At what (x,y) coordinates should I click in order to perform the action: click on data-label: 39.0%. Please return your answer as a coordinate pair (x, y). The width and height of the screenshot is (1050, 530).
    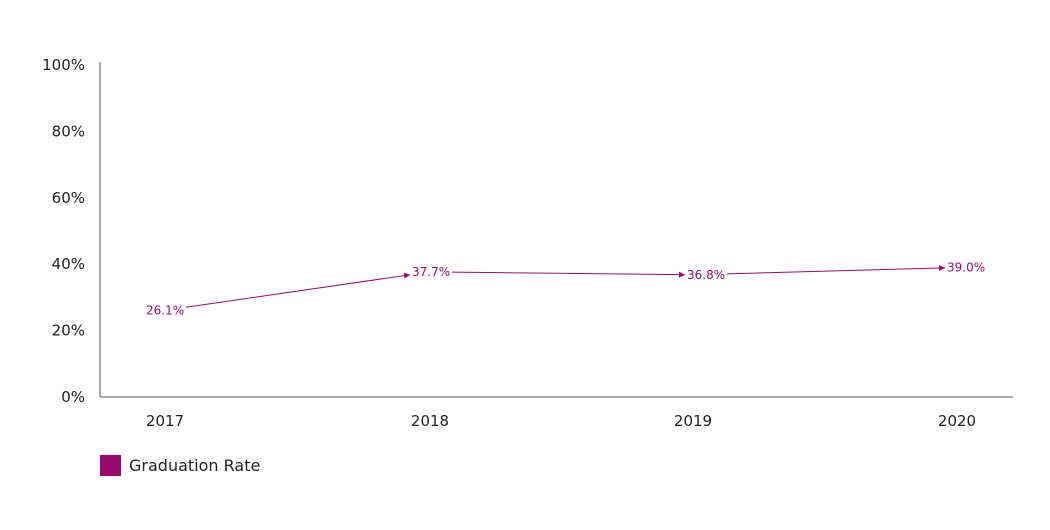
    Looking at the image, I should click on (966, 268).